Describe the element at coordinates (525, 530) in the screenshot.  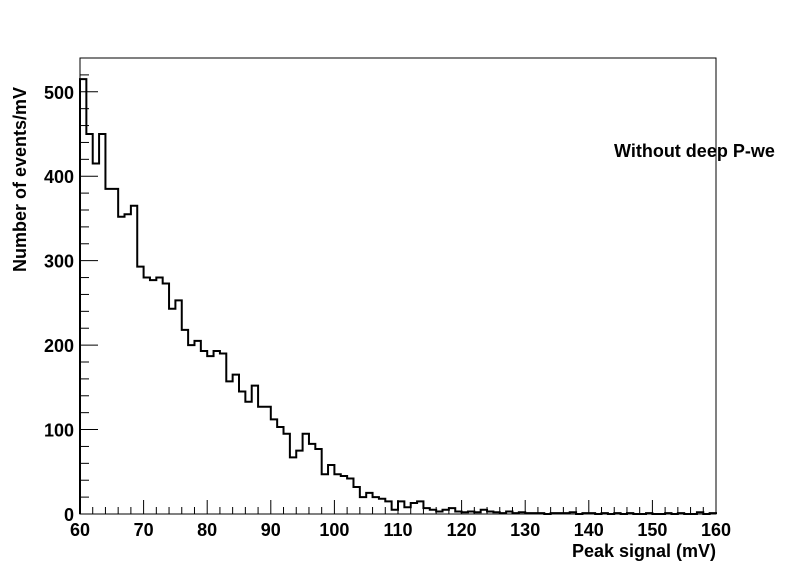
I see `x-tick-label: 130` at that location.